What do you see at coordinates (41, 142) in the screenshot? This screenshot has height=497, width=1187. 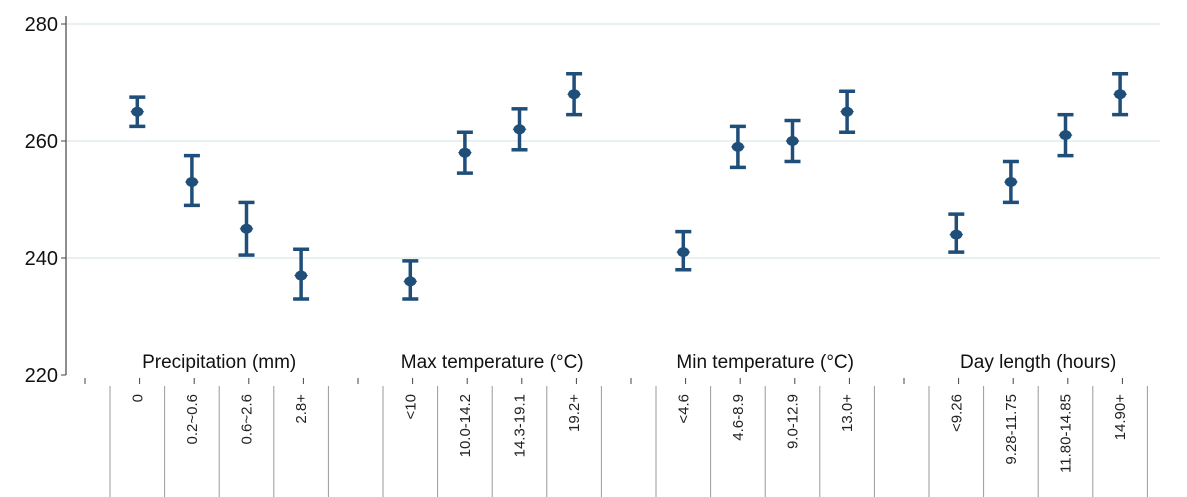 I see `y-tick-label: 260` at bounding box center [41, 142].